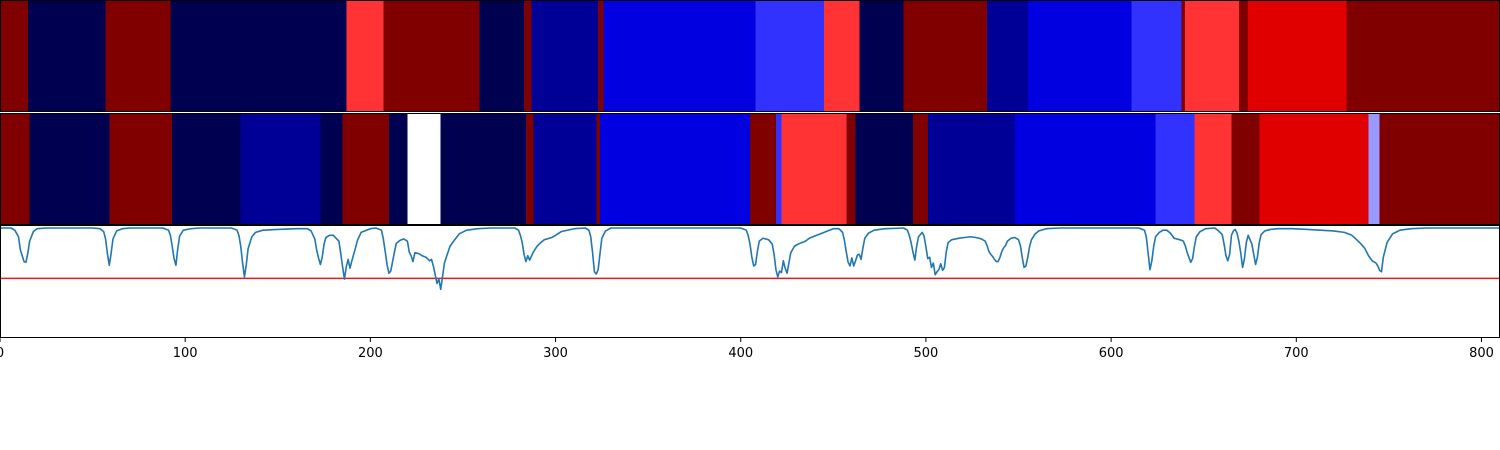 The height and width of the screenshot is (450, 1500). I want to click on series-line, so click(750, 259).